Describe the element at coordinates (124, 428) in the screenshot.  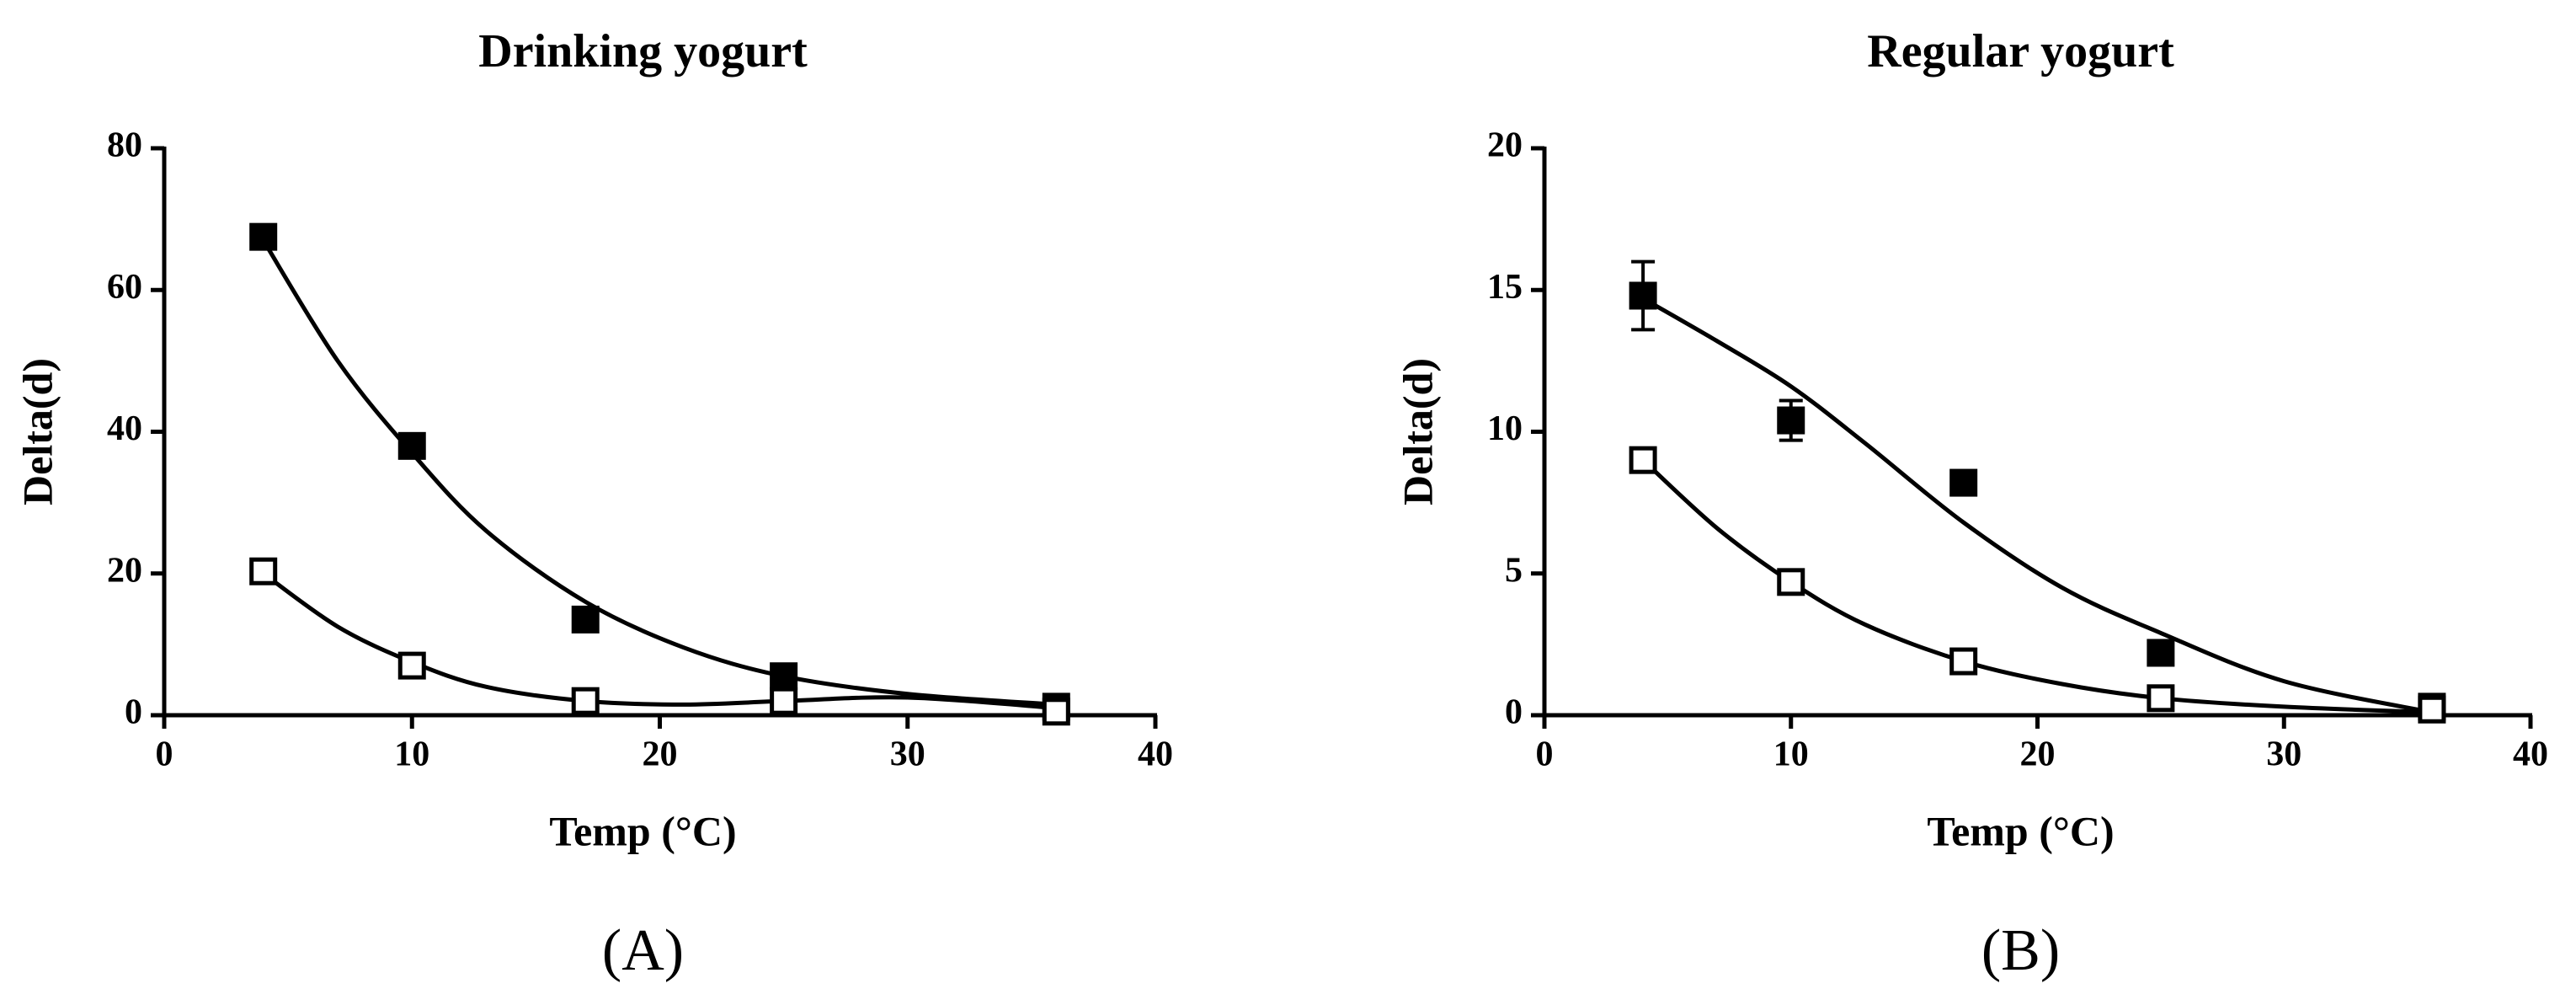
I see `y-tick-label: 40` at that location.